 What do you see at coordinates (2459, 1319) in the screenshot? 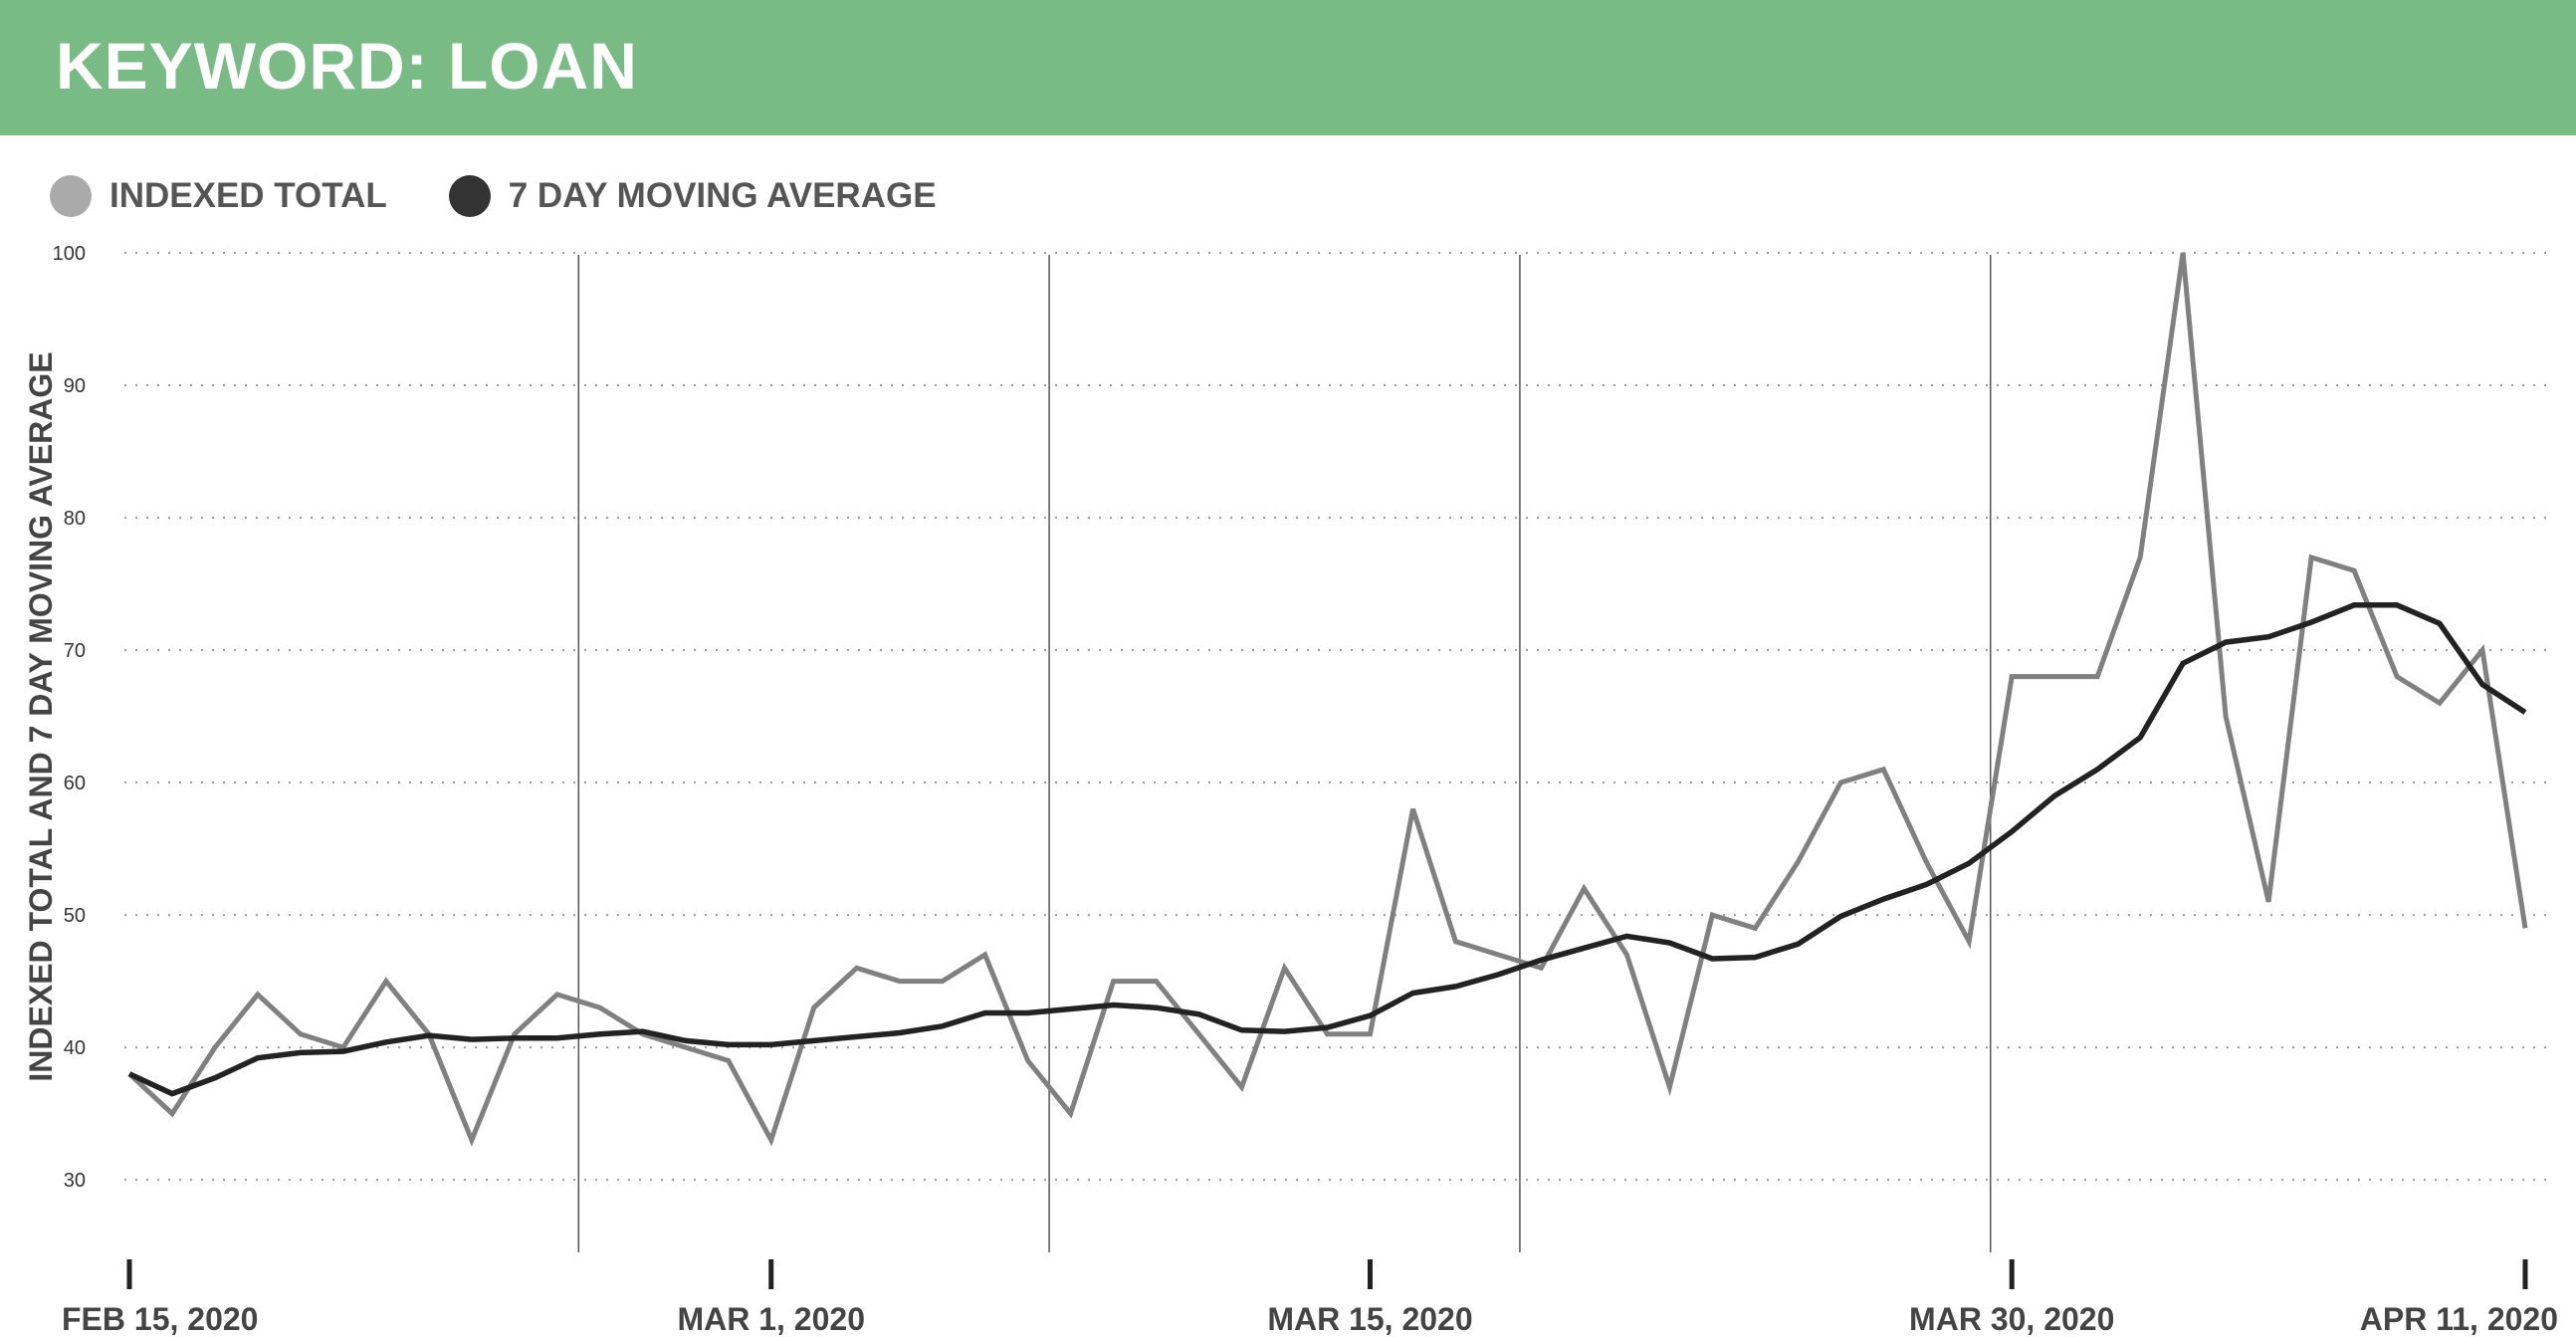
I see `x-tick-label-5: APR 11, 2020` at bounding box center [2459, 1319].